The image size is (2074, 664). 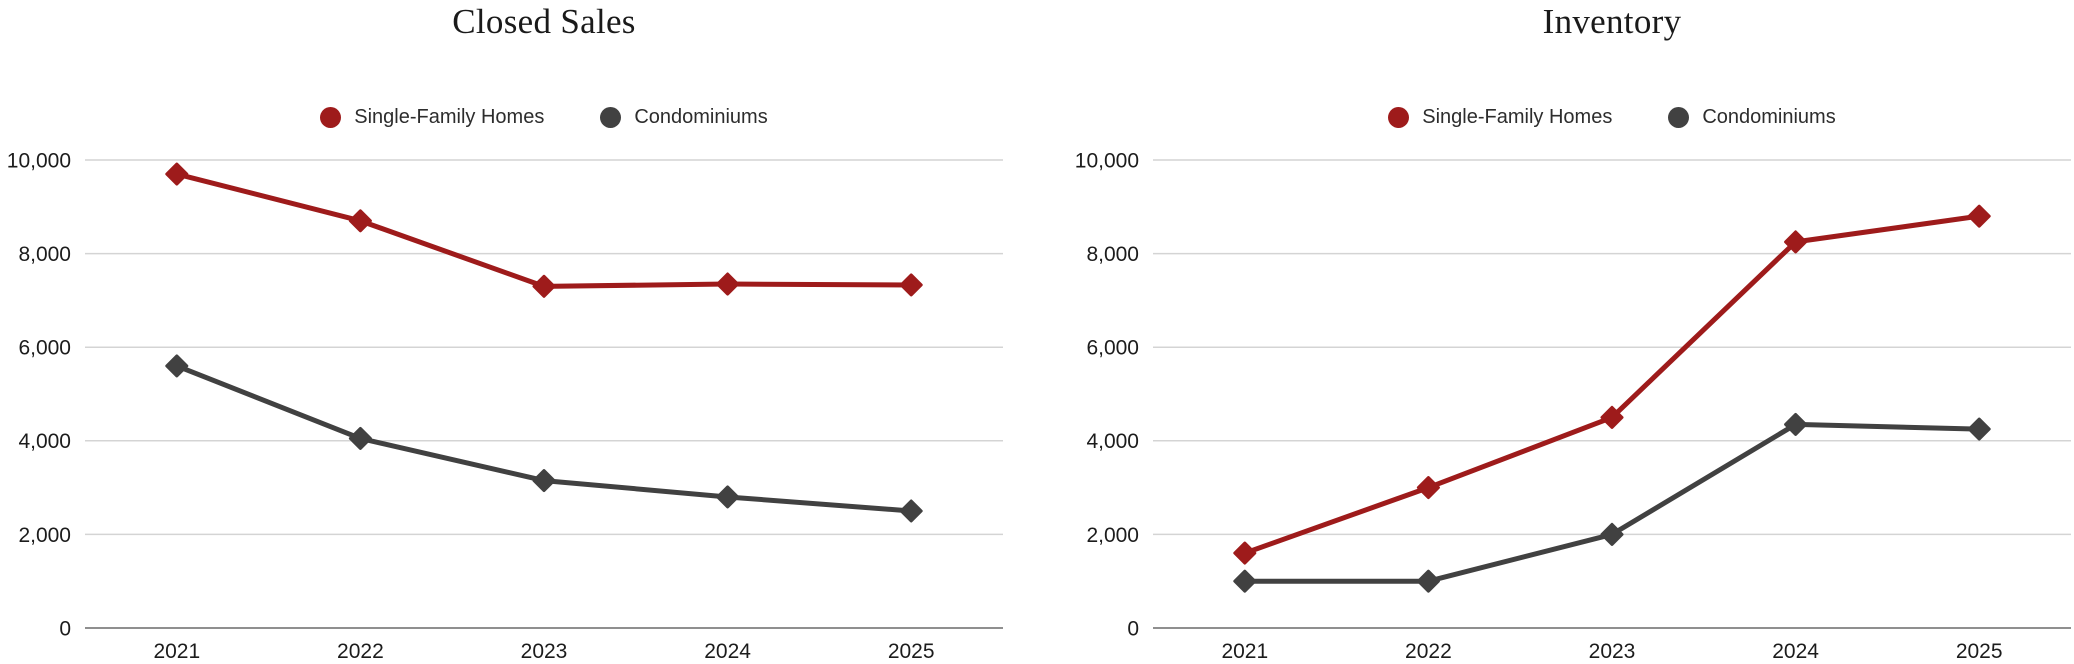 I want to click on chart-title: Inventory, so click(x=1612, y=21).